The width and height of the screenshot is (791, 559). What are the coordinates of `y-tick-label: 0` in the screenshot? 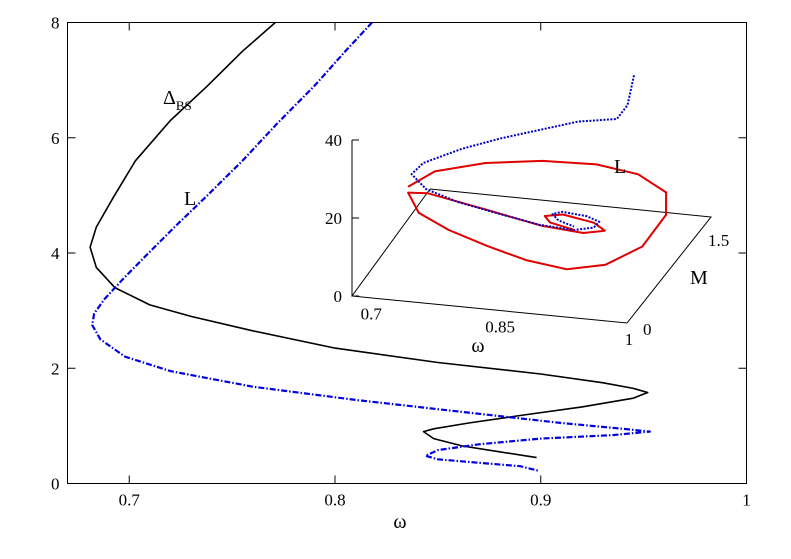 It's located at (55, 484).